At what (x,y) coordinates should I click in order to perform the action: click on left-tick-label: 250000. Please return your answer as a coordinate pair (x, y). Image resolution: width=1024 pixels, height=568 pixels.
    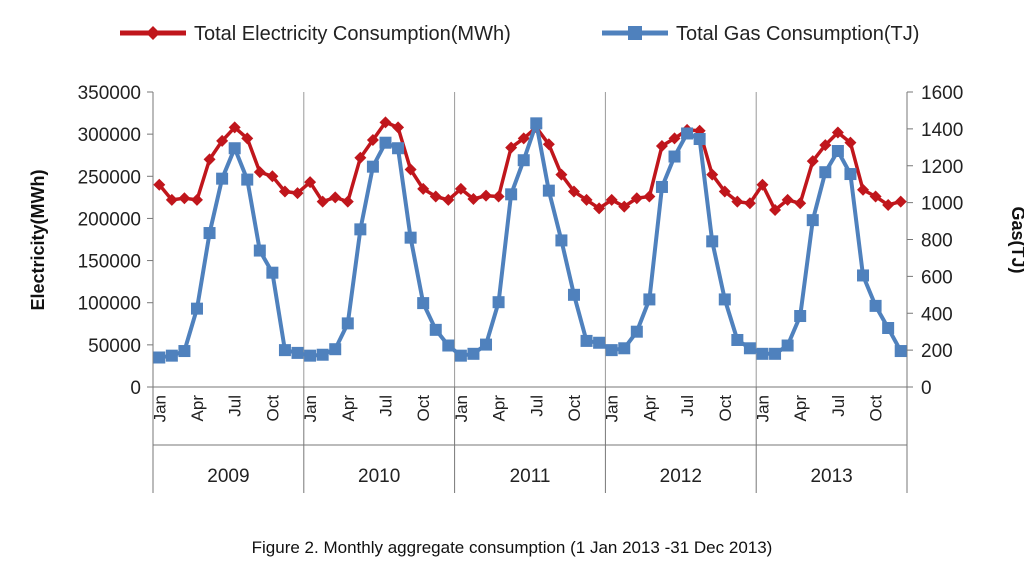
    Looking at the image, I should click on (109, 177).